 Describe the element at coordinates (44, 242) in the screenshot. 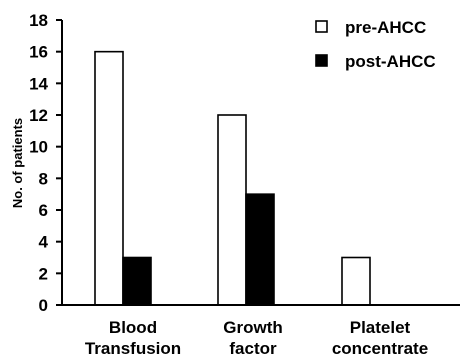

I see `y-tick-label: 4` at that location.